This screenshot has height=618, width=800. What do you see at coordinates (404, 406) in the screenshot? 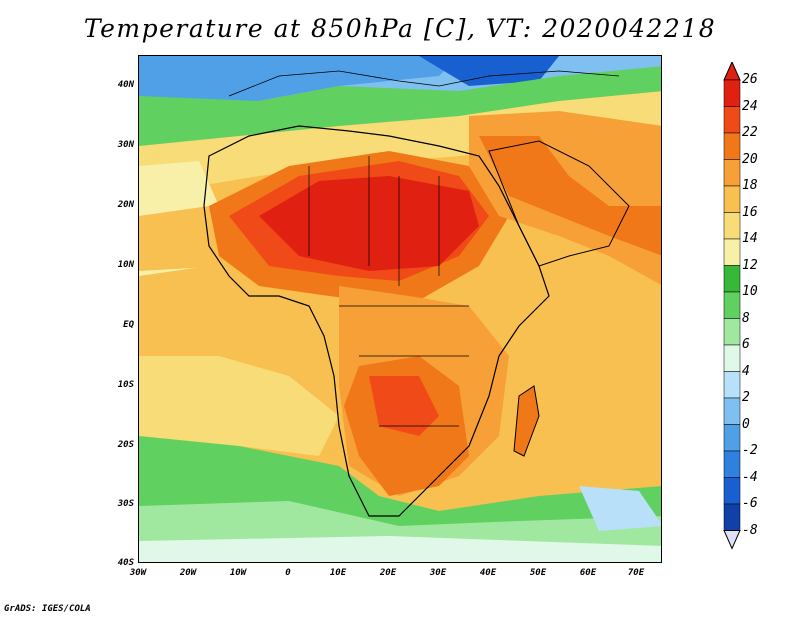
I see `southern-africa-hot` at bounding box center [404, 406].